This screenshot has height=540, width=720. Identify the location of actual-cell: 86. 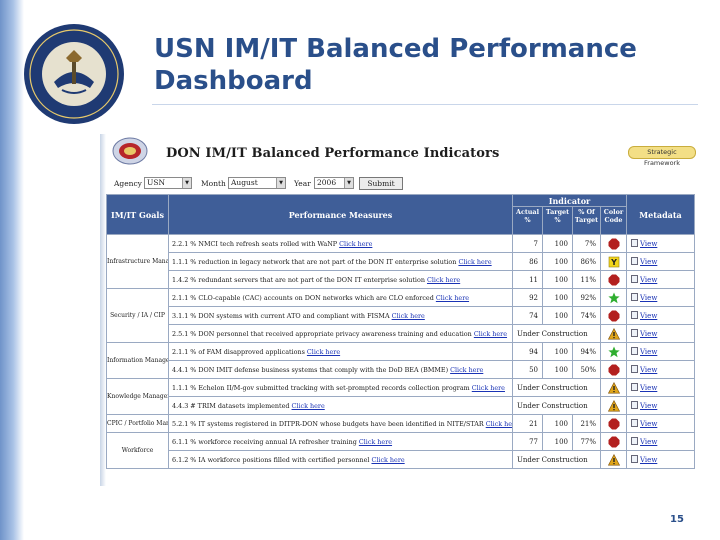
(527, 261).